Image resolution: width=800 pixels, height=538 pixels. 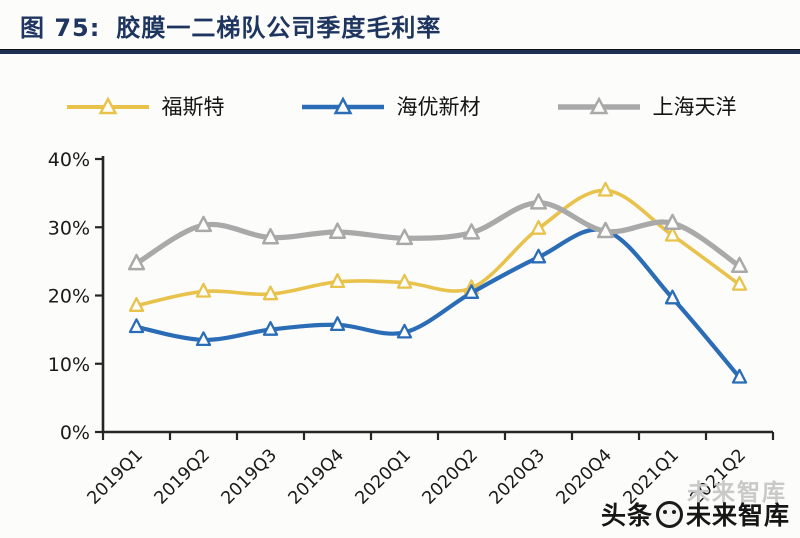 I want to click on watermark-suffix: 未来智库, so click(x=737, y=515).